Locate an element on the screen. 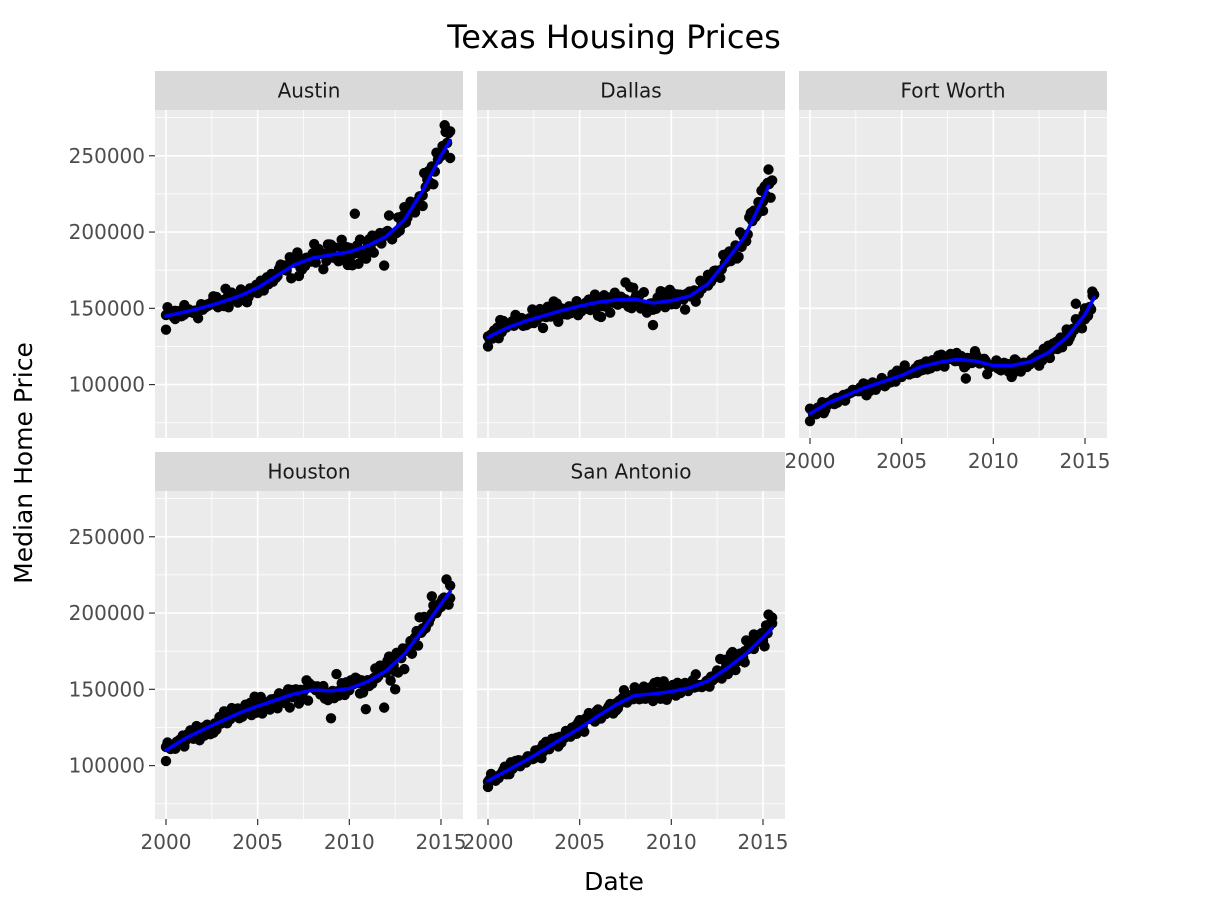  facet-strip-label: Fort Worth is located at coordinates (952, 91).